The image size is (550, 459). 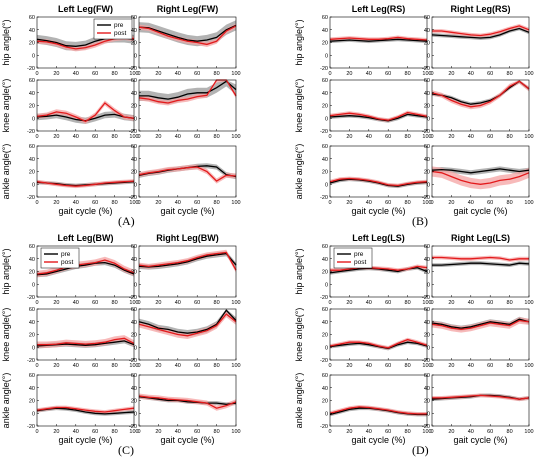 What do you see at coordinates (85, 211) in the screenshot?
I see `x-axis-label: gait cycle (%)` at bounding box center [85, 211].